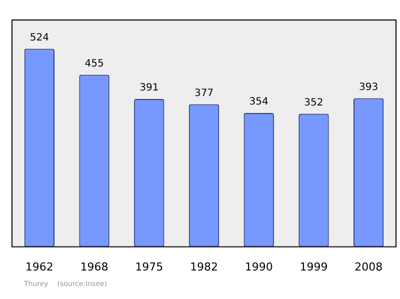  What do you see at coordinates (258, 267) in the screenshot?
I see `x-tick-label: 1990` at bounding box center [258, 267].